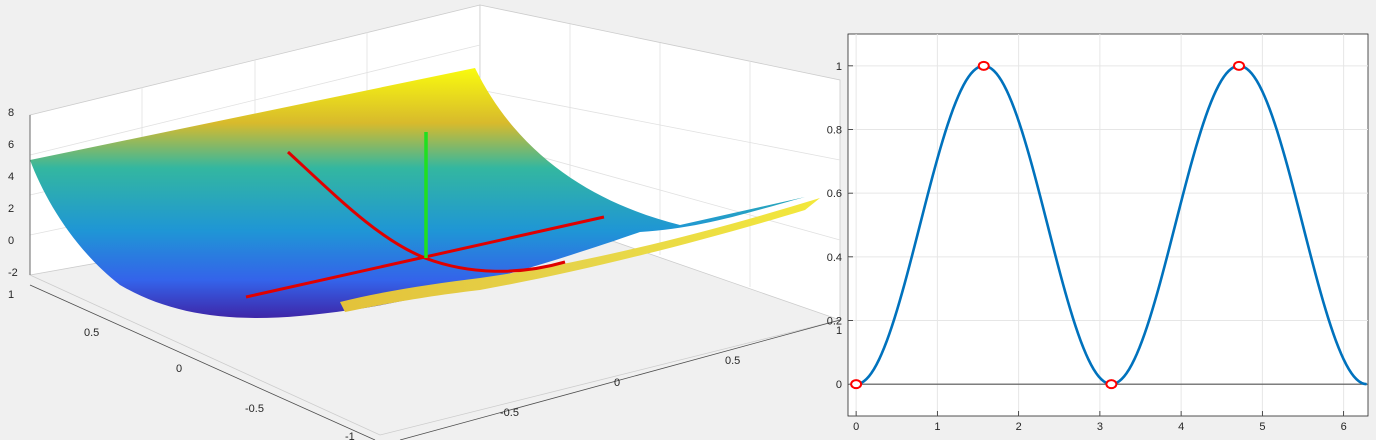  Describe the element at coordinates (11, 113) in the screenshot. I see `z-tick-label: 8` at that location.